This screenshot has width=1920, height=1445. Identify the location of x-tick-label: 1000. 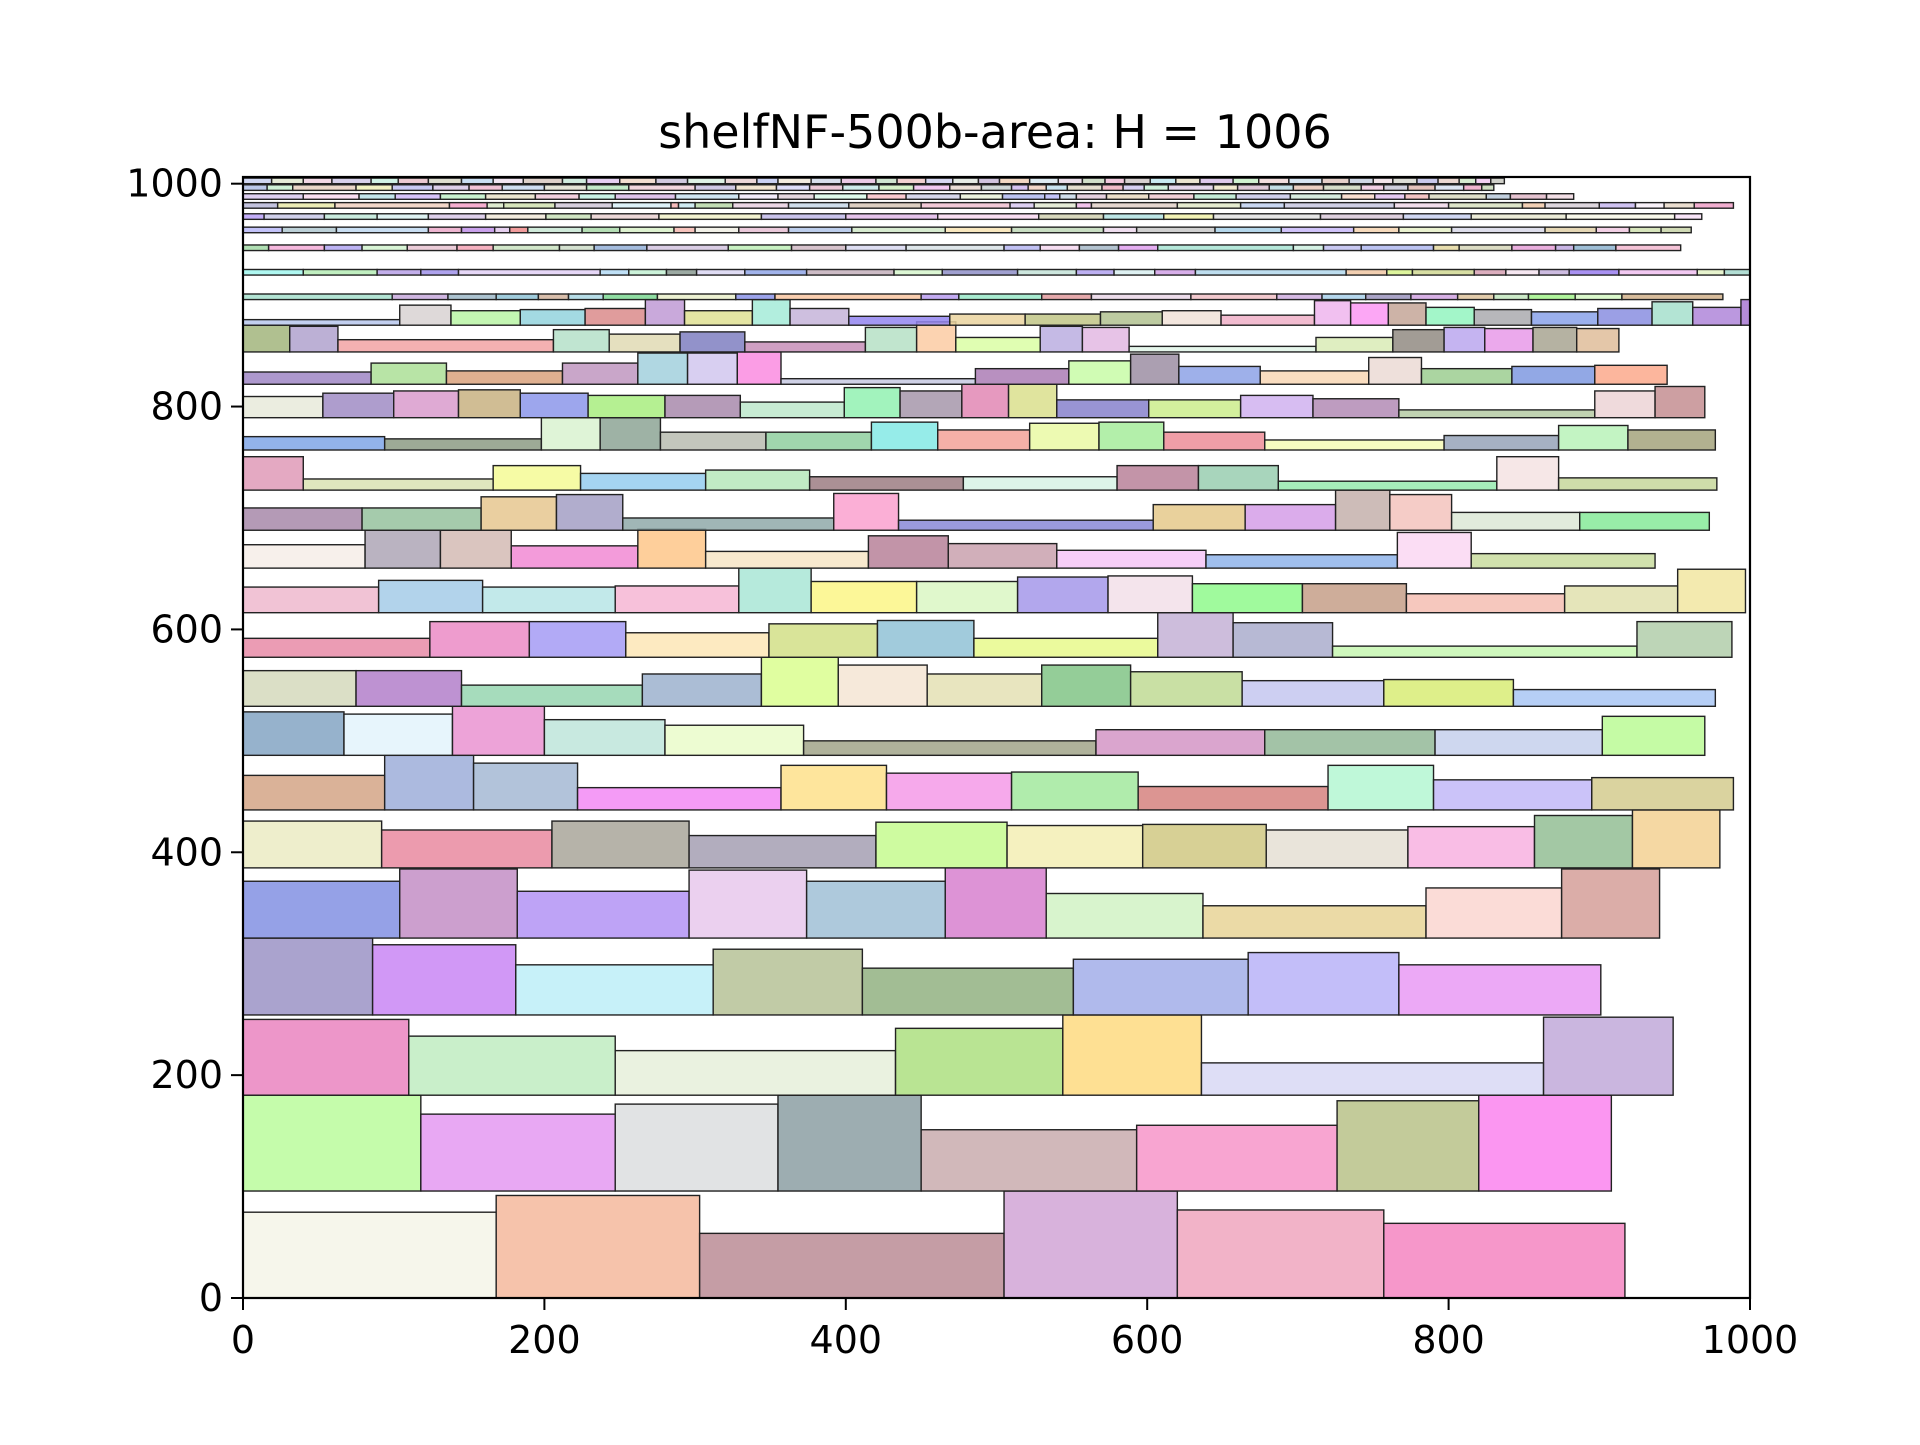
(1750, 1340).